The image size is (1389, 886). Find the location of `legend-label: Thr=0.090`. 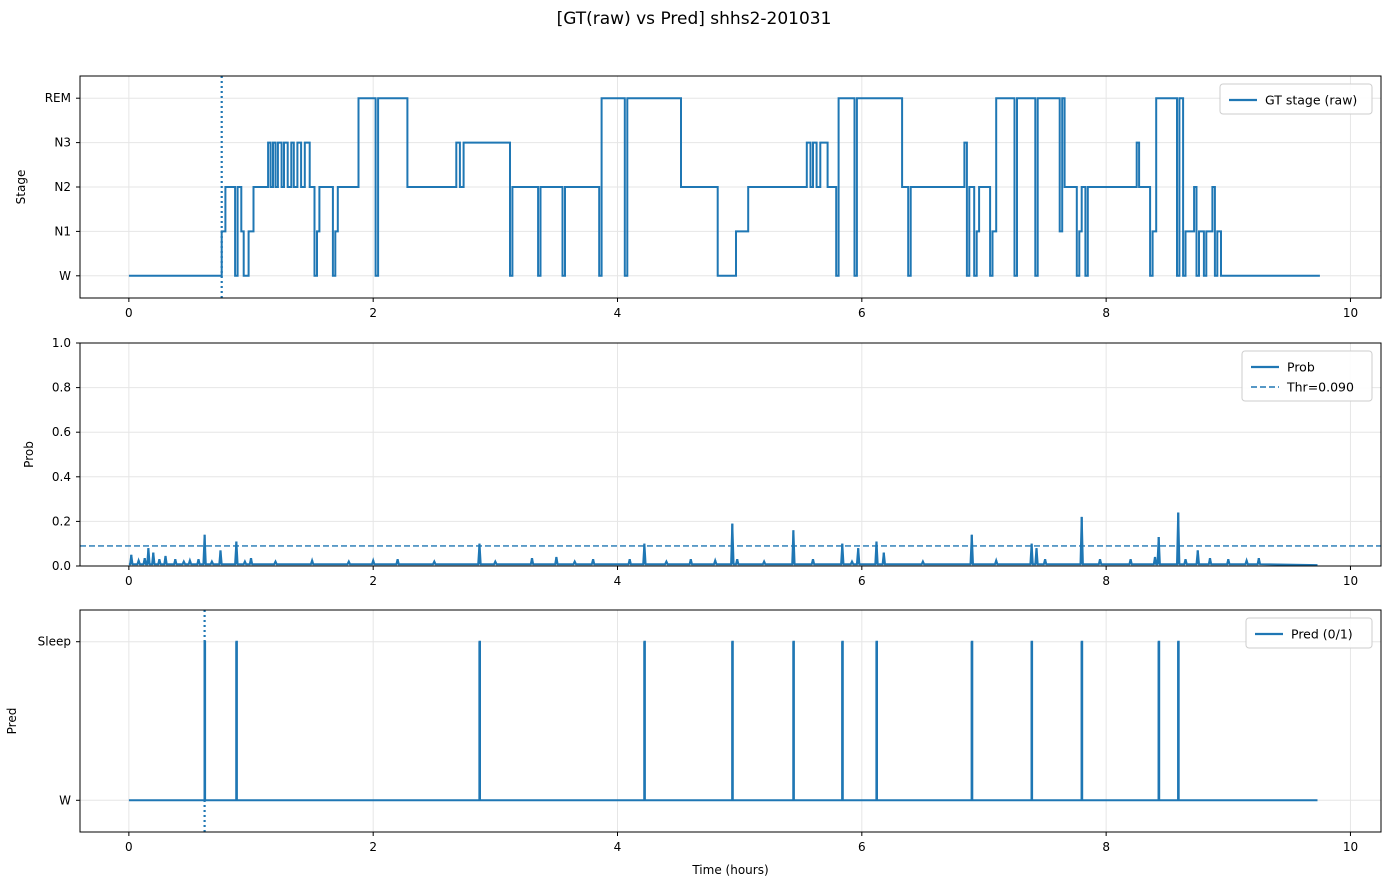

legend-label: Thr=0.090 is located at coordinates (1320, 387).